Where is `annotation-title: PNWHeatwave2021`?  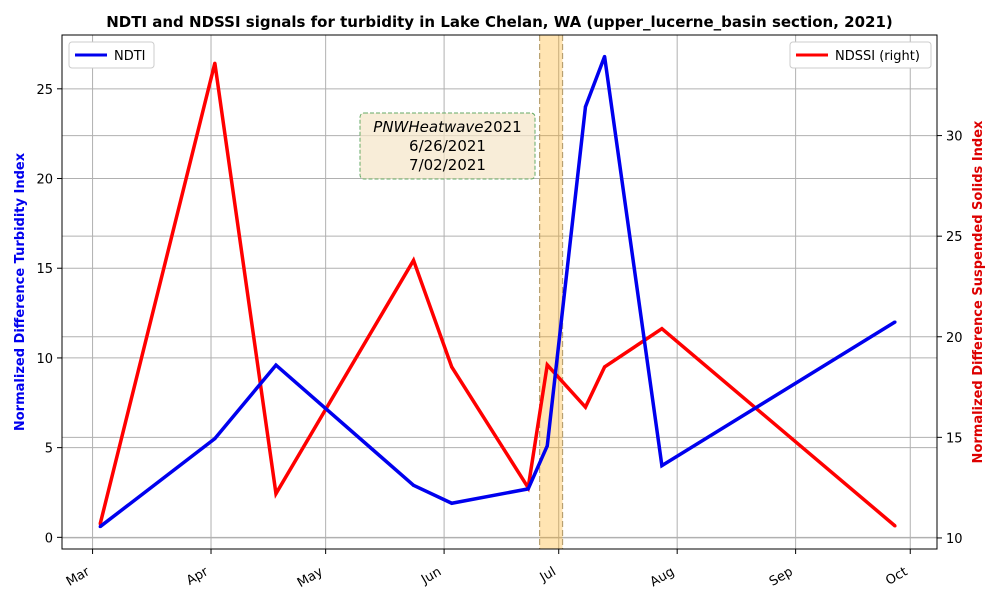
annotation-title: PNWHeatwave2021 is located at coordinates (447, 127).